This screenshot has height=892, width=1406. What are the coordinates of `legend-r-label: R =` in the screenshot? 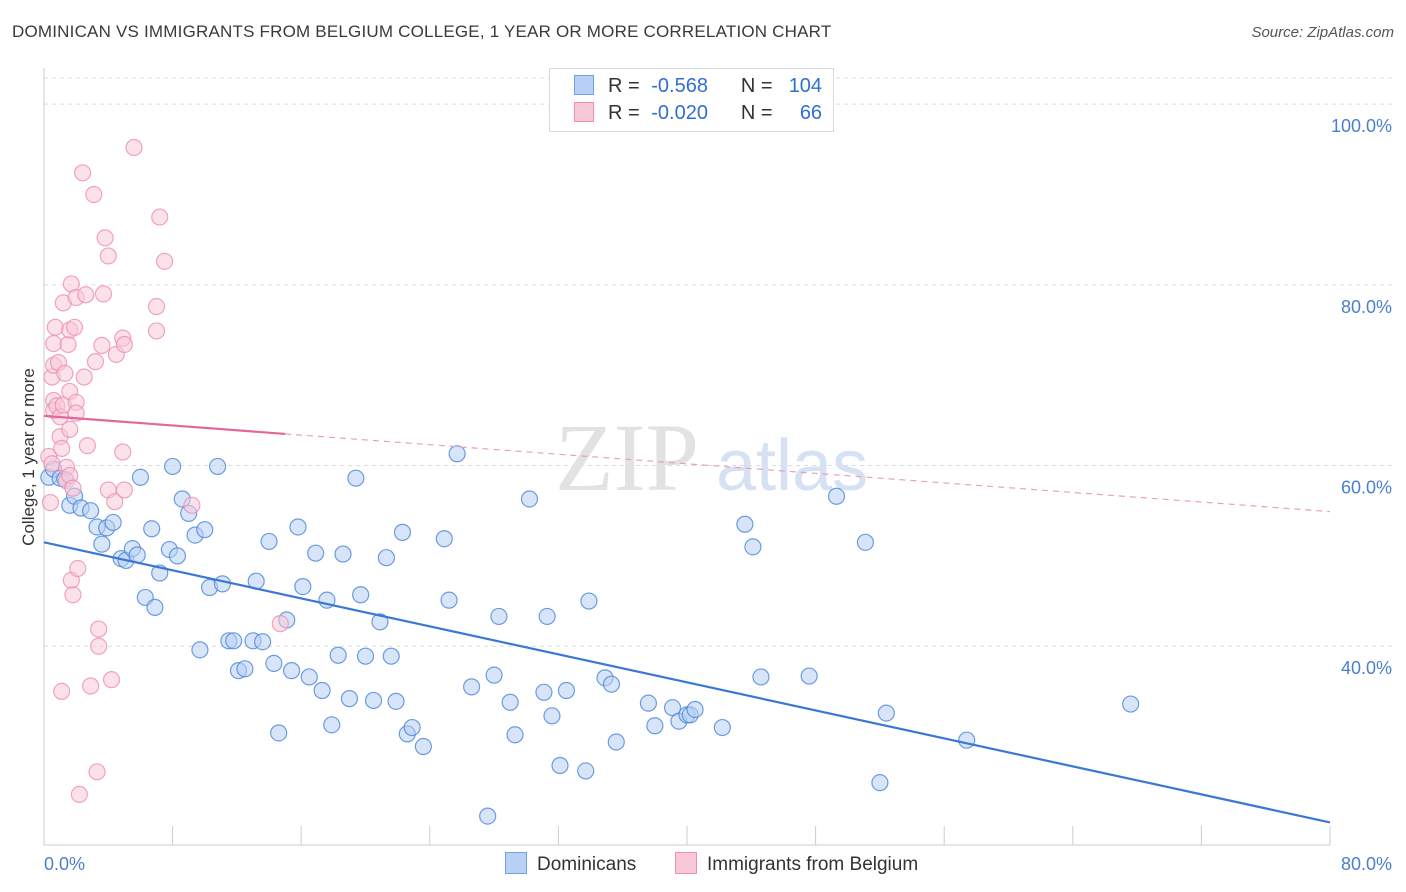 It's located at (624, 113).